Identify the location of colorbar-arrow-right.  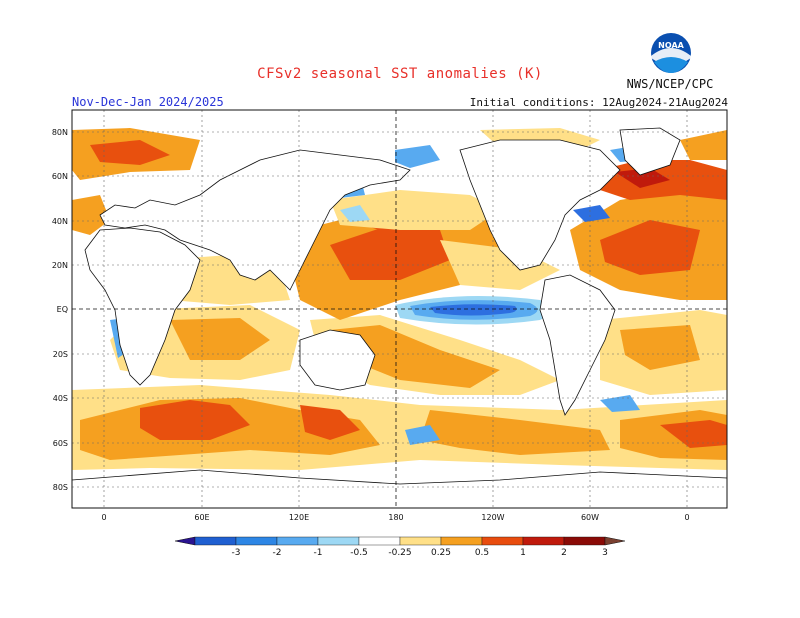
(615, 541).